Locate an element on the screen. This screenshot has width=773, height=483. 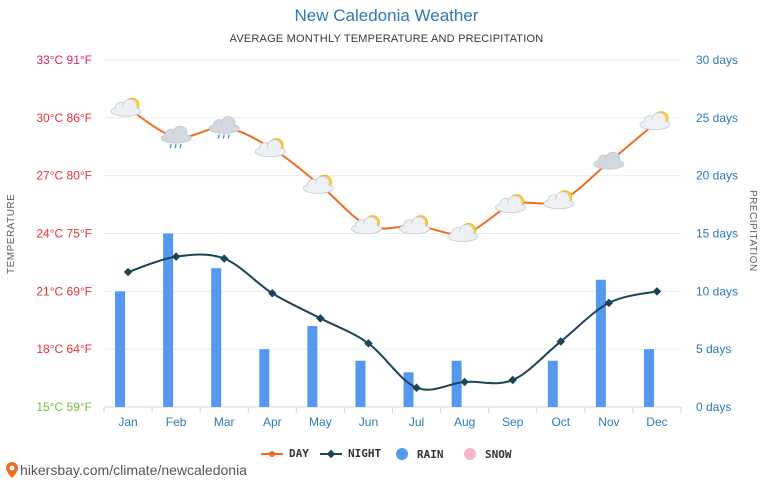
right-tick-label: 10 days is located at coordinates (717, 291).